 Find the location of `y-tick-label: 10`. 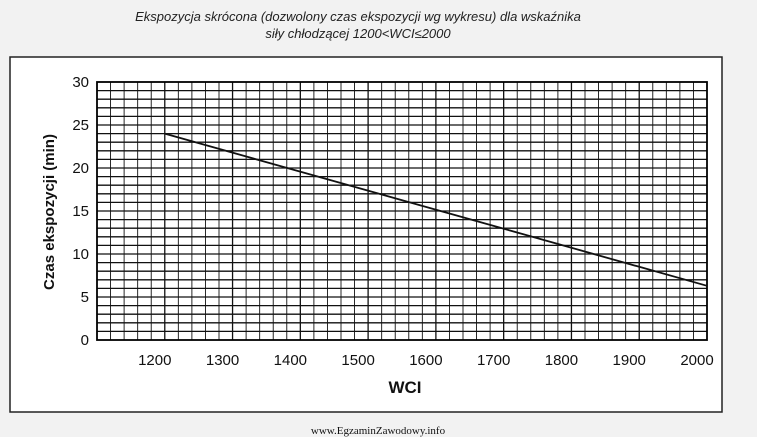

y-tick-label: 10 is located at coordinates (80, 254).